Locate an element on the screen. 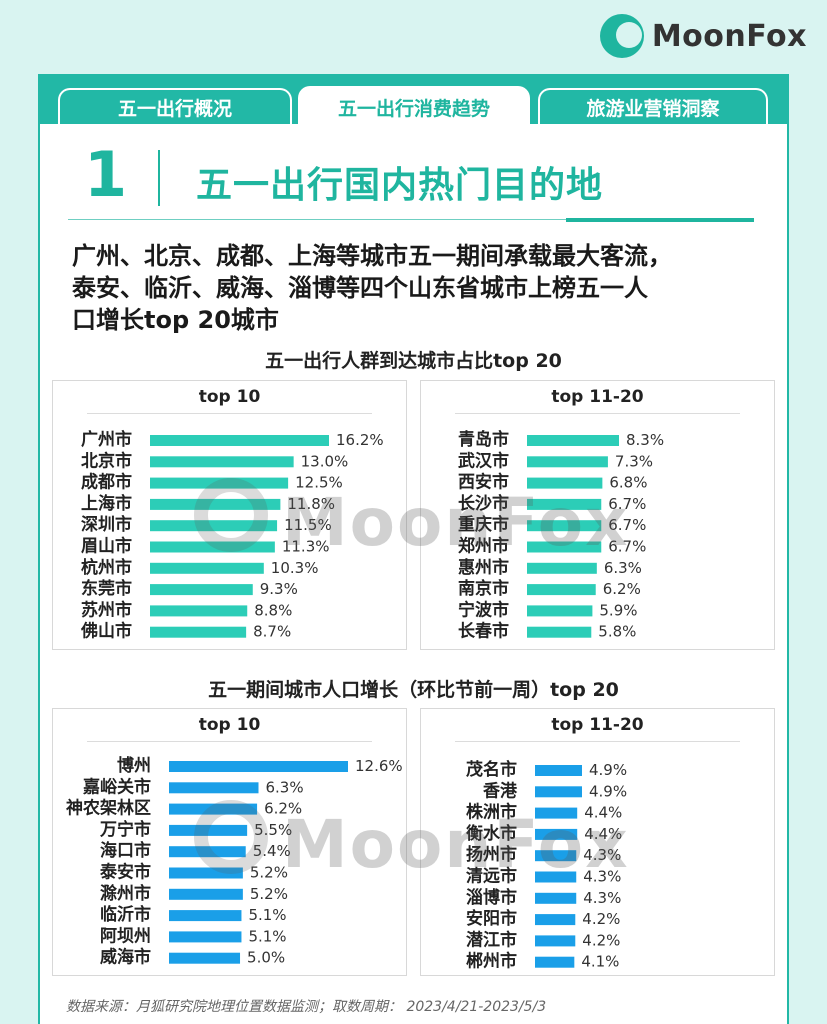  category-label: 苏州市 is located at coordinates (106, 609).